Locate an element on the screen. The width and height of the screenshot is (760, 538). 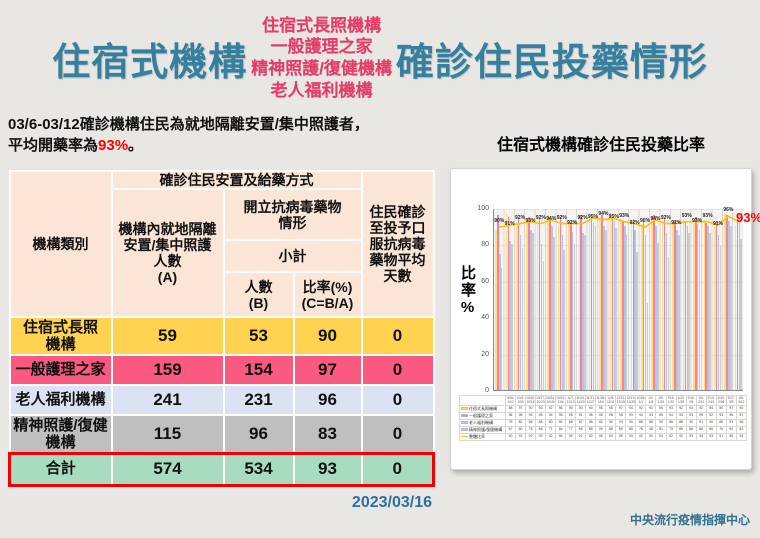
mini-date-cell: 11/21- 11/27 is located at coordinates (591, 400).